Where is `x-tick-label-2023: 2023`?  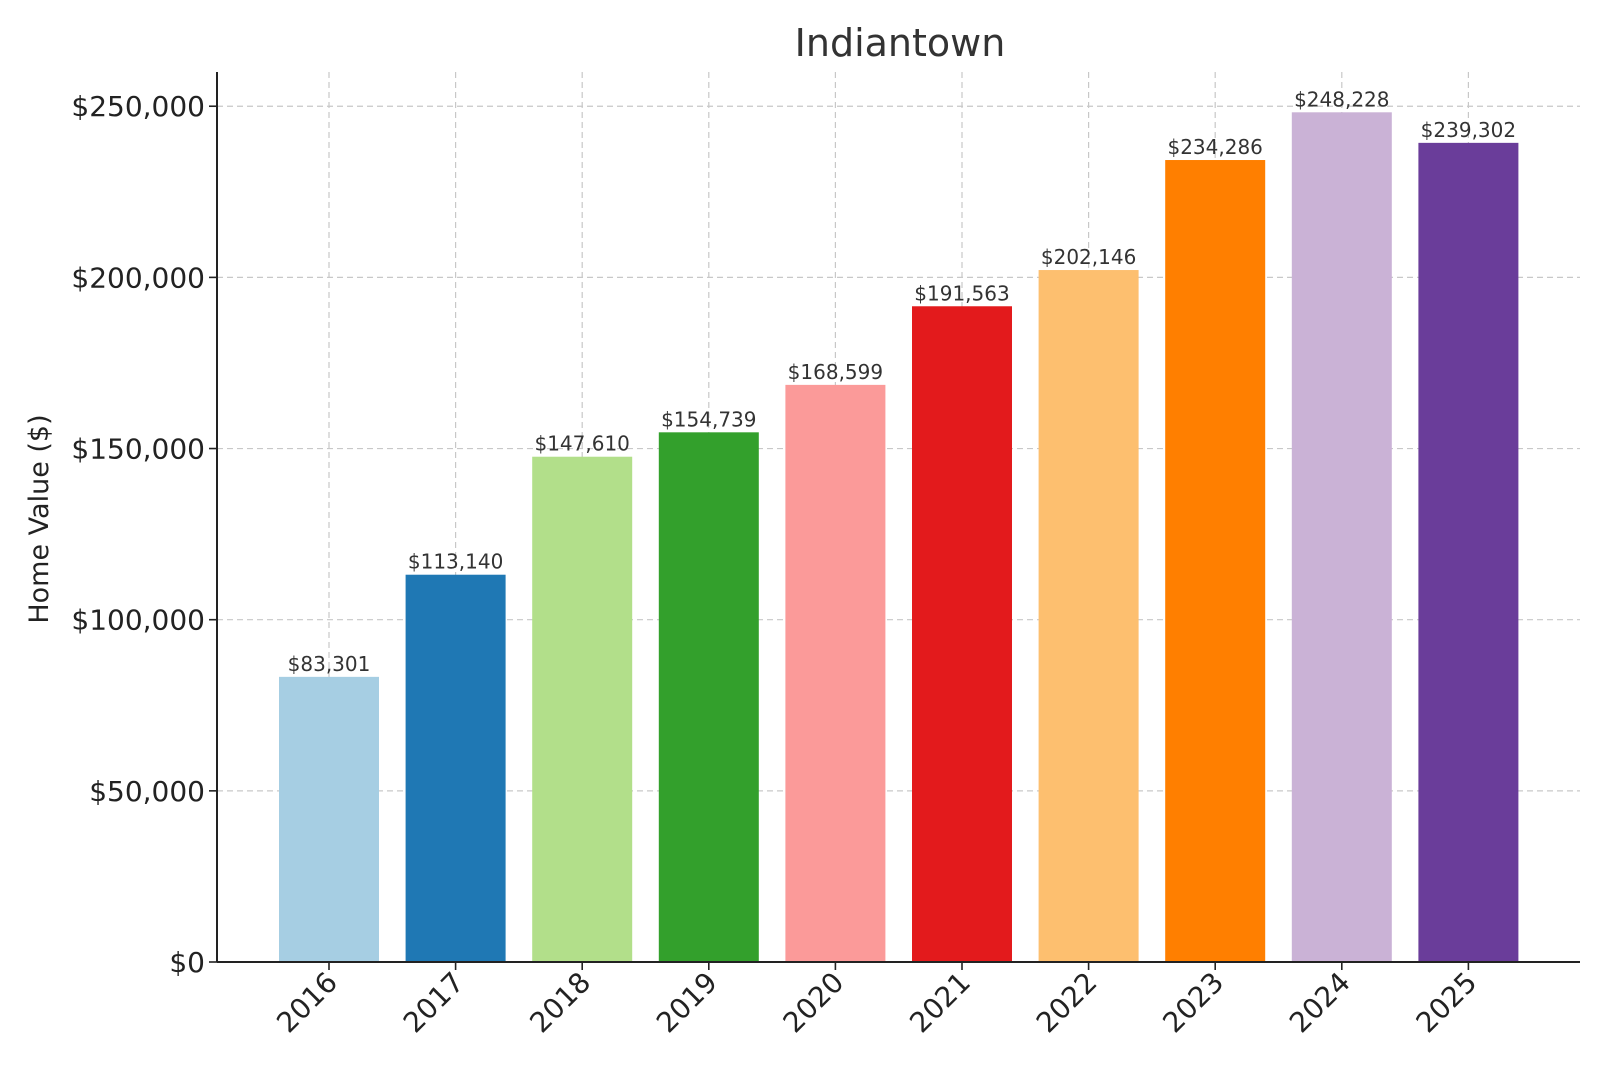 x-tick-label-2023: 2023 is located at coordinates (1193, 1003).